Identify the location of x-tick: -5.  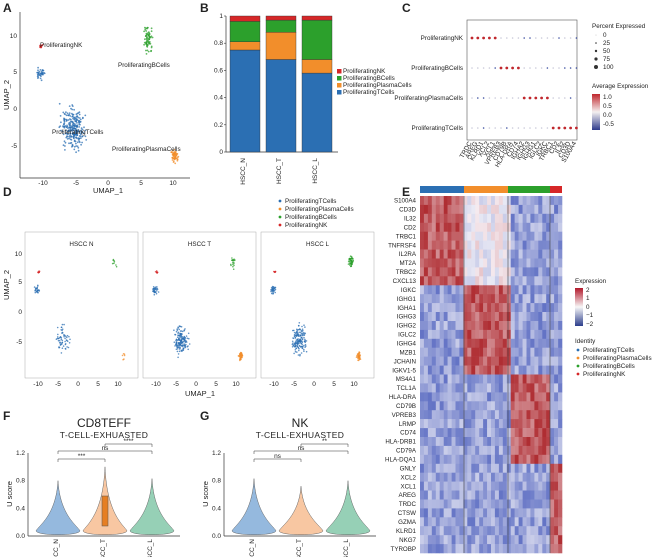
(58, 384).